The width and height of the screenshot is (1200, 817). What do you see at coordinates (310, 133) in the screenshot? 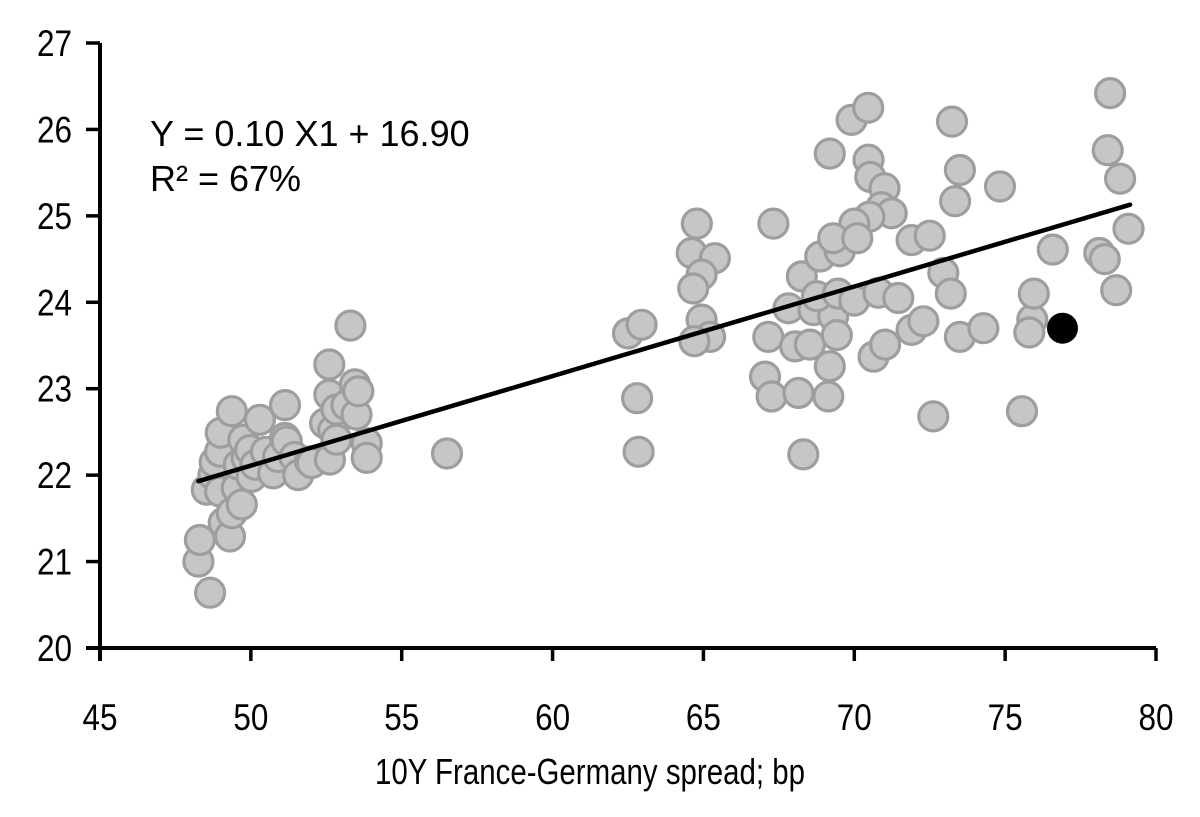
I see `regression-equation-label: Y = 0.10 X1 + 16.90` at bounding box center [310, 133].